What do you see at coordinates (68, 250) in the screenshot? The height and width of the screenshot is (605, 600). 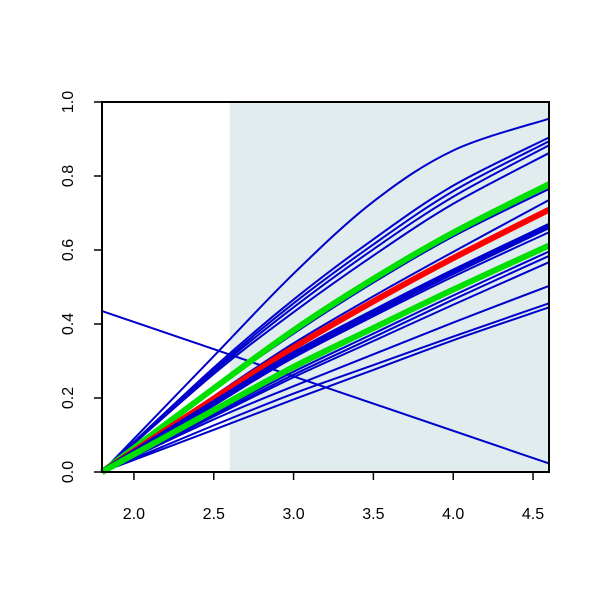 I see `y-tick-label: 0.6` at bounding box center [68, 250].